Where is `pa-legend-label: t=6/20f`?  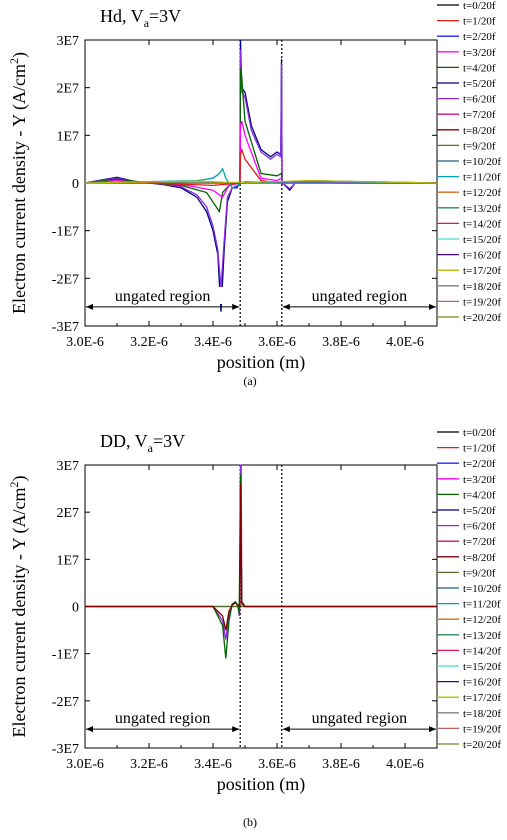
pa-legend-label: t=6/20f is located at coordinates (479, 100).